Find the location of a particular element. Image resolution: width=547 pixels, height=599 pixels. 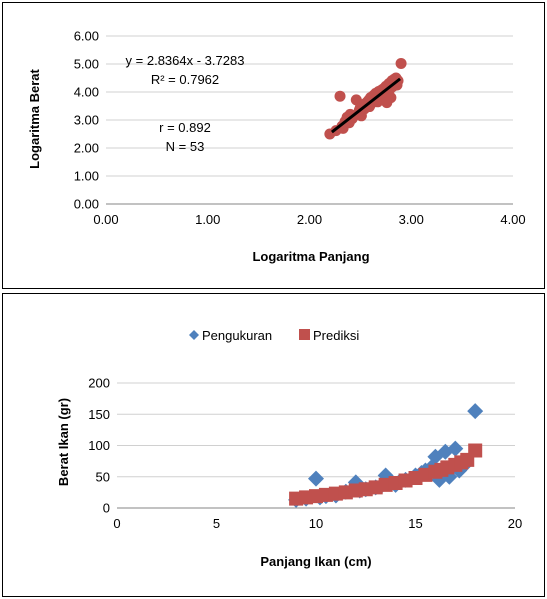

bottom-x-tick-label: 10 is located at coordinates (316, 523).